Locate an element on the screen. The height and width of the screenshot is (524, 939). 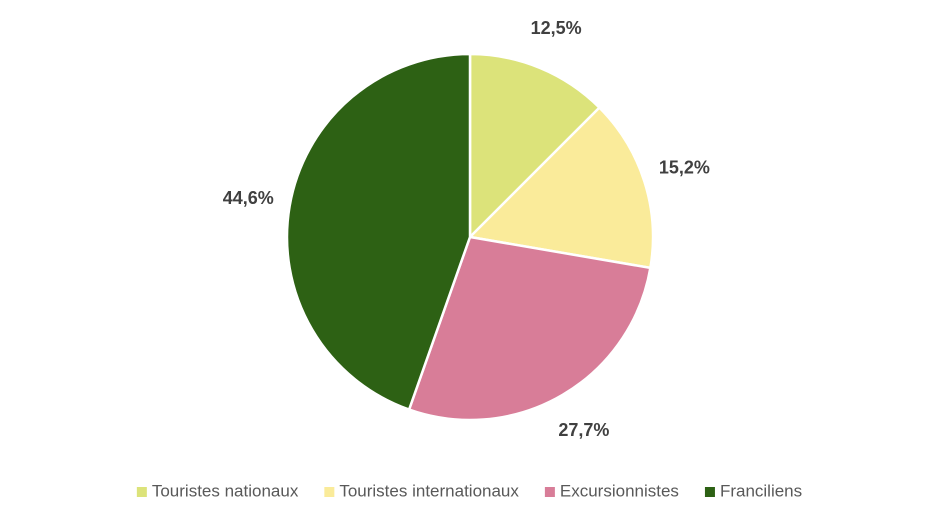
legend-label: Touristes internationaux is located at coordinates (429, 490).